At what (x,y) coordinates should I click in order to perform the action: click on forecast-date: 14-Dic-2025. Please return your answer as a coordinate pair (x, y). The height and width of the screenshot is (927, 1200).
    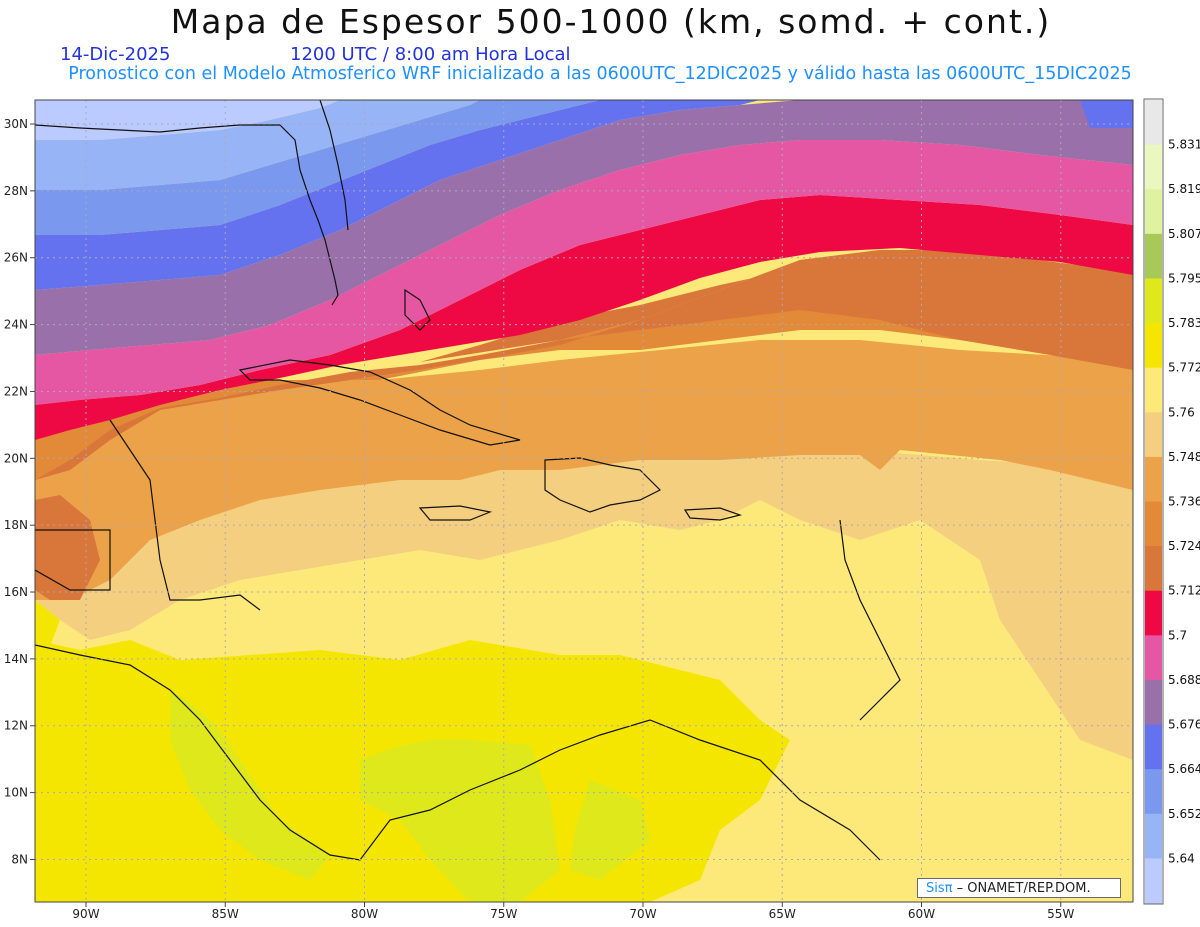
    Looking at the image, I should click on (115, 54).